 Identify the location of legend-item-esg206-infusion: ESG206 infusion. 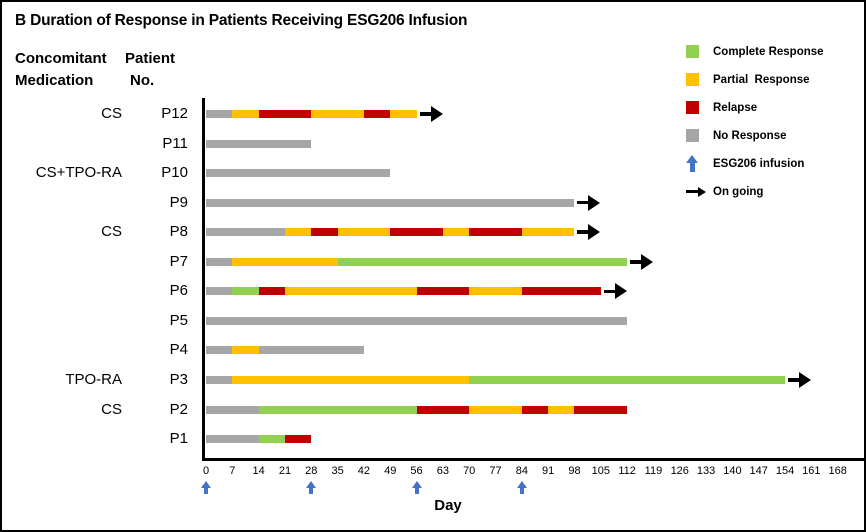
(755, 163).